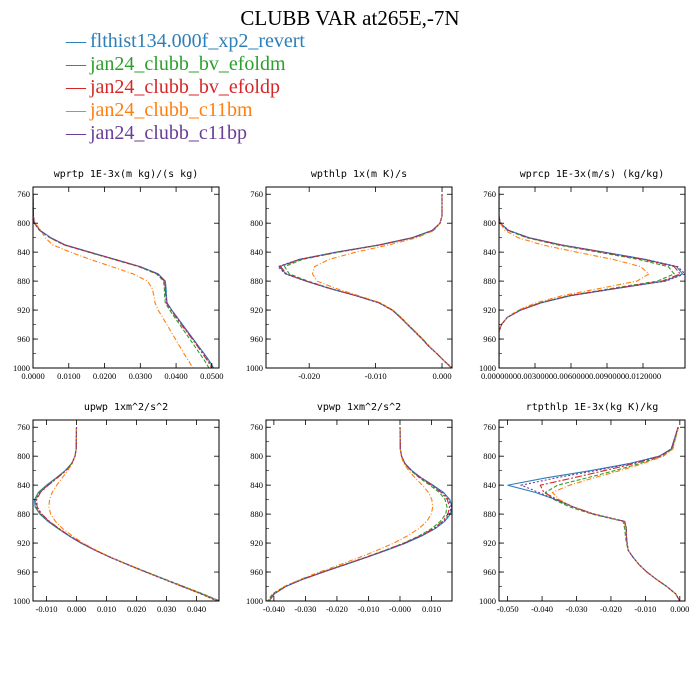 This screenshot has height=700, width=700. I want to click on legend-item: — jan24_clubb_bv_efoldm, so click(185, 64).